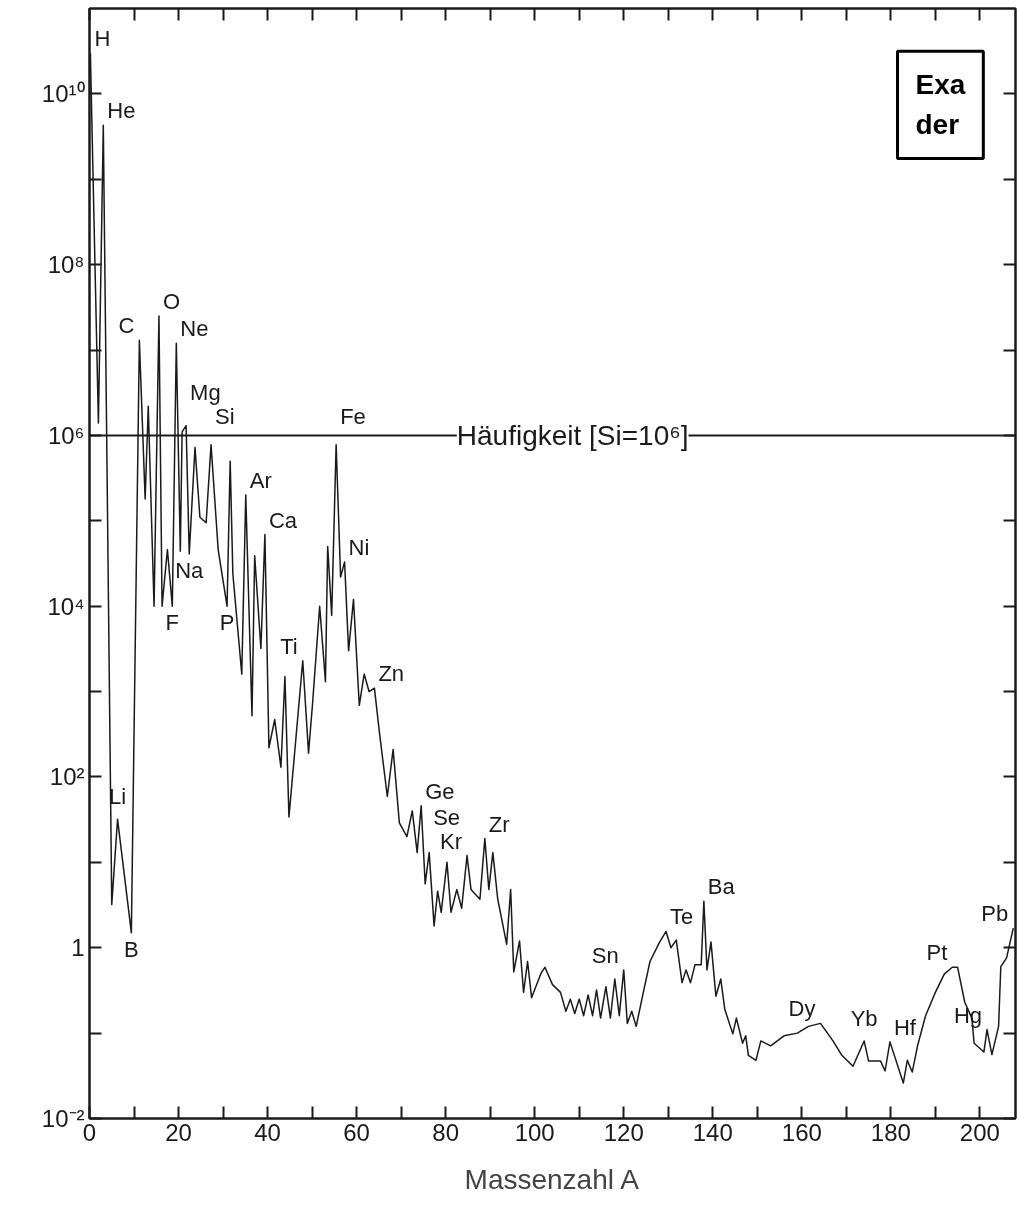  What do you see at coordinates (937, 125) in the screenshot?
I see `annotation: der` at bounding box center [937, 125].